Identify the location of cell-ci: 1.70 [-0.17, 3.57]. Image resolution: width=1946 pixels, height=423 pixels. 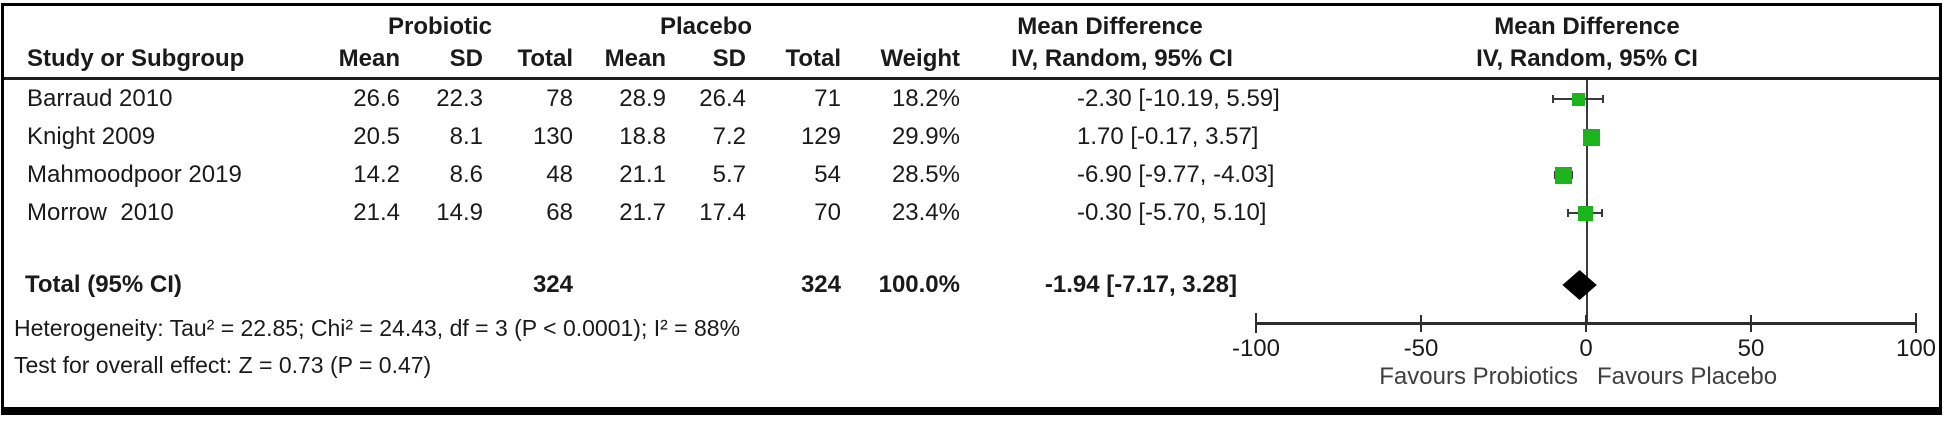
(1168, 136).